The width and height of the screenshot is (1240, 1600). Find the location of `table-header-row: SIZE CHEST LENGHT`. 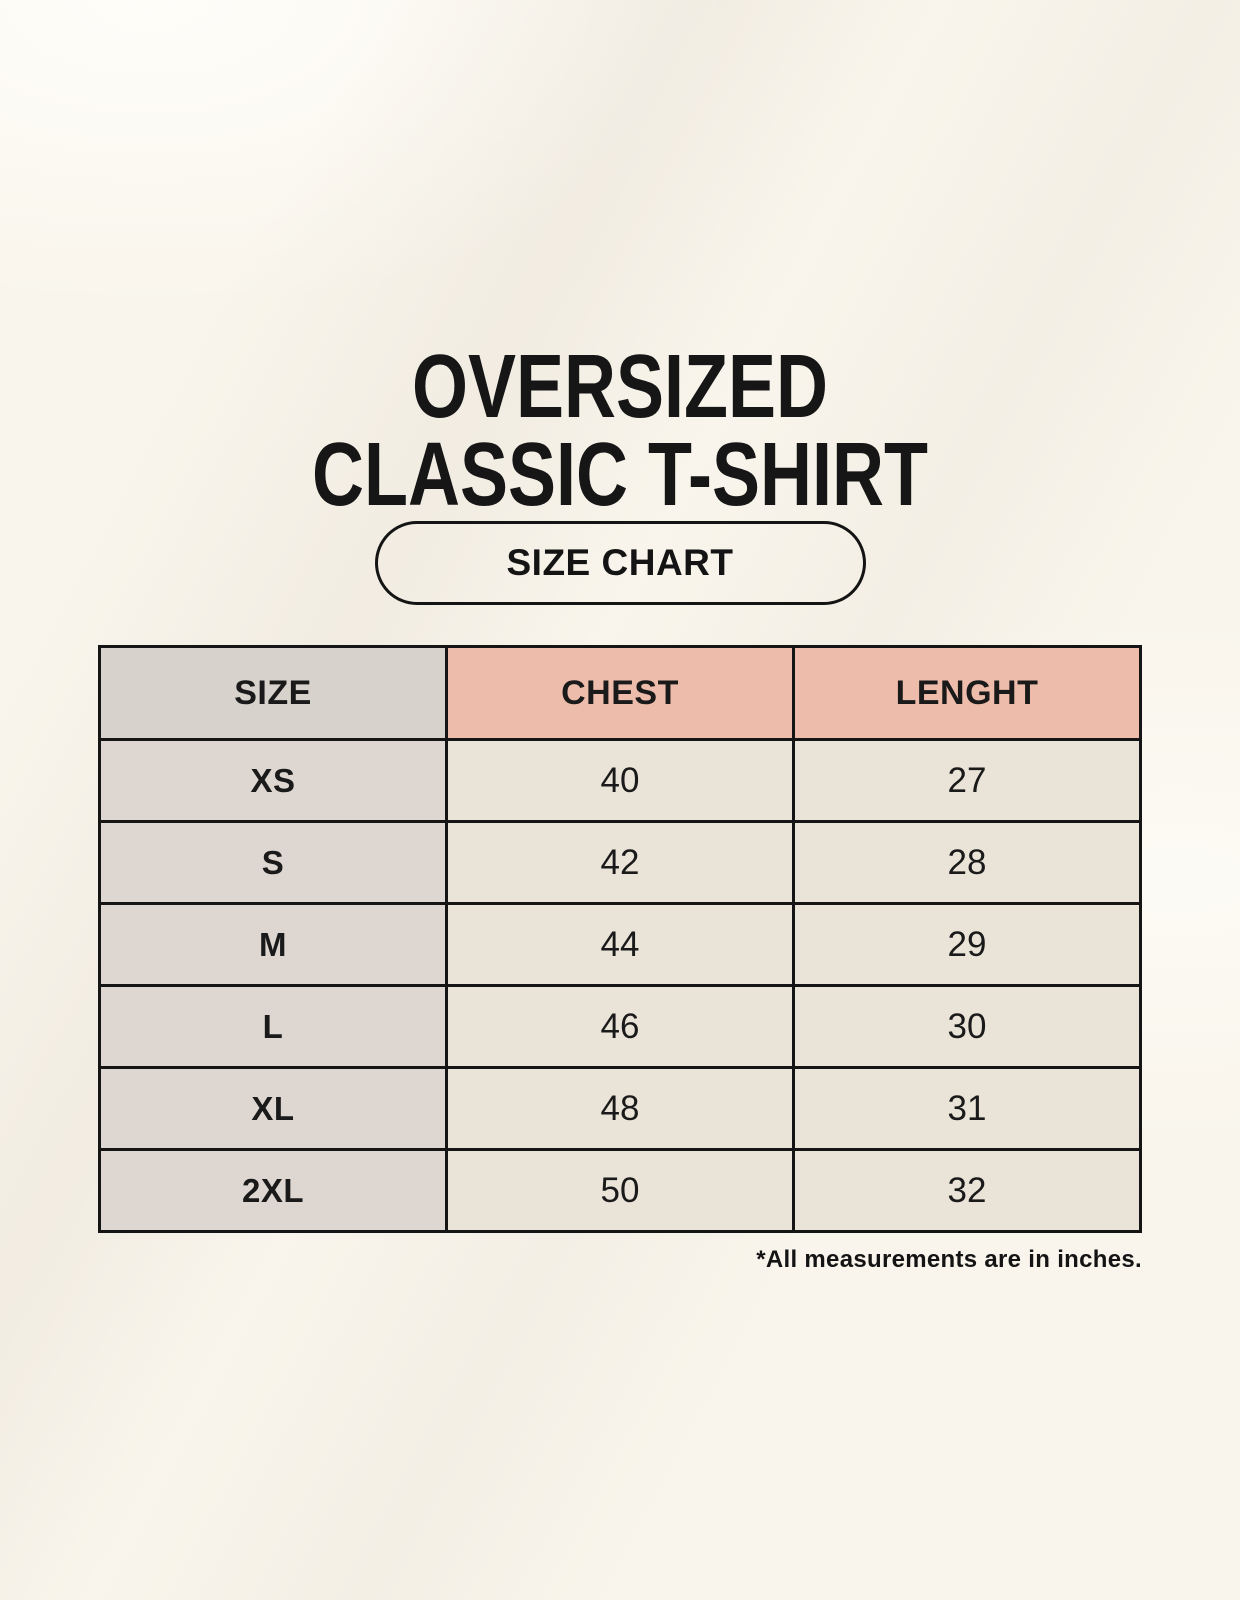

table-header-row: SIZE CHEST LENGHT is located at coordinates (620, 693).